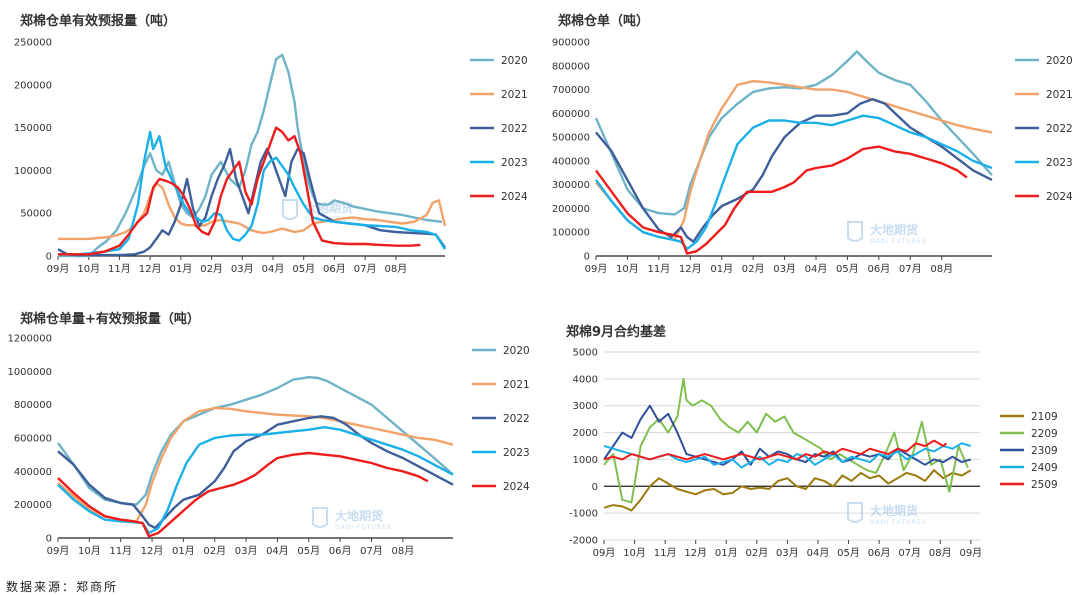 The height and width of the screenshot is (595, 1080). What do you see at coordinates (585, 406) in the screenshot?
I see `y-tick-label: 3000` at bounding box center [585, 406].